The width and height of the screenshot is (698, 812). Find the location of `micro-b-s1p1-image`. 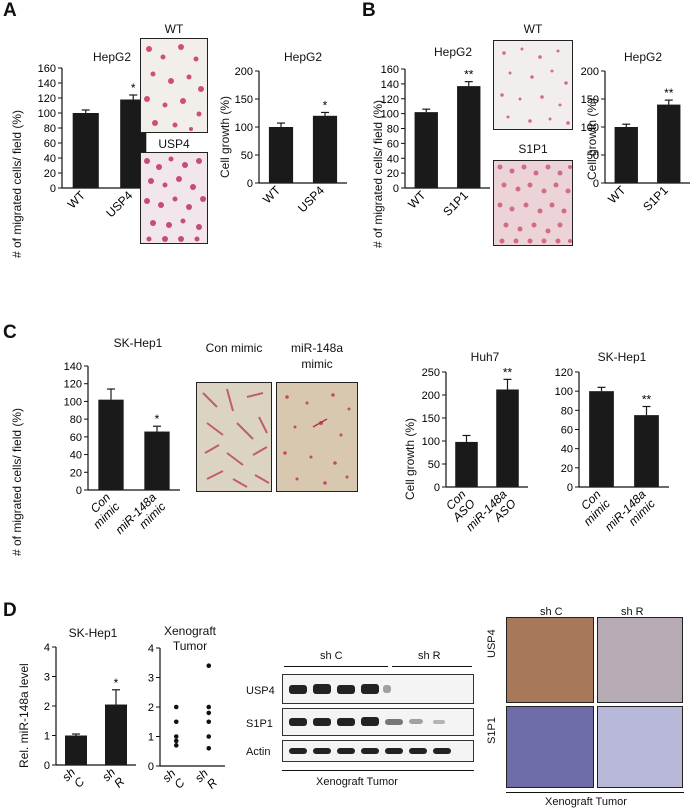

micro-b-s1p1-image is located at coordinates (533, 203).